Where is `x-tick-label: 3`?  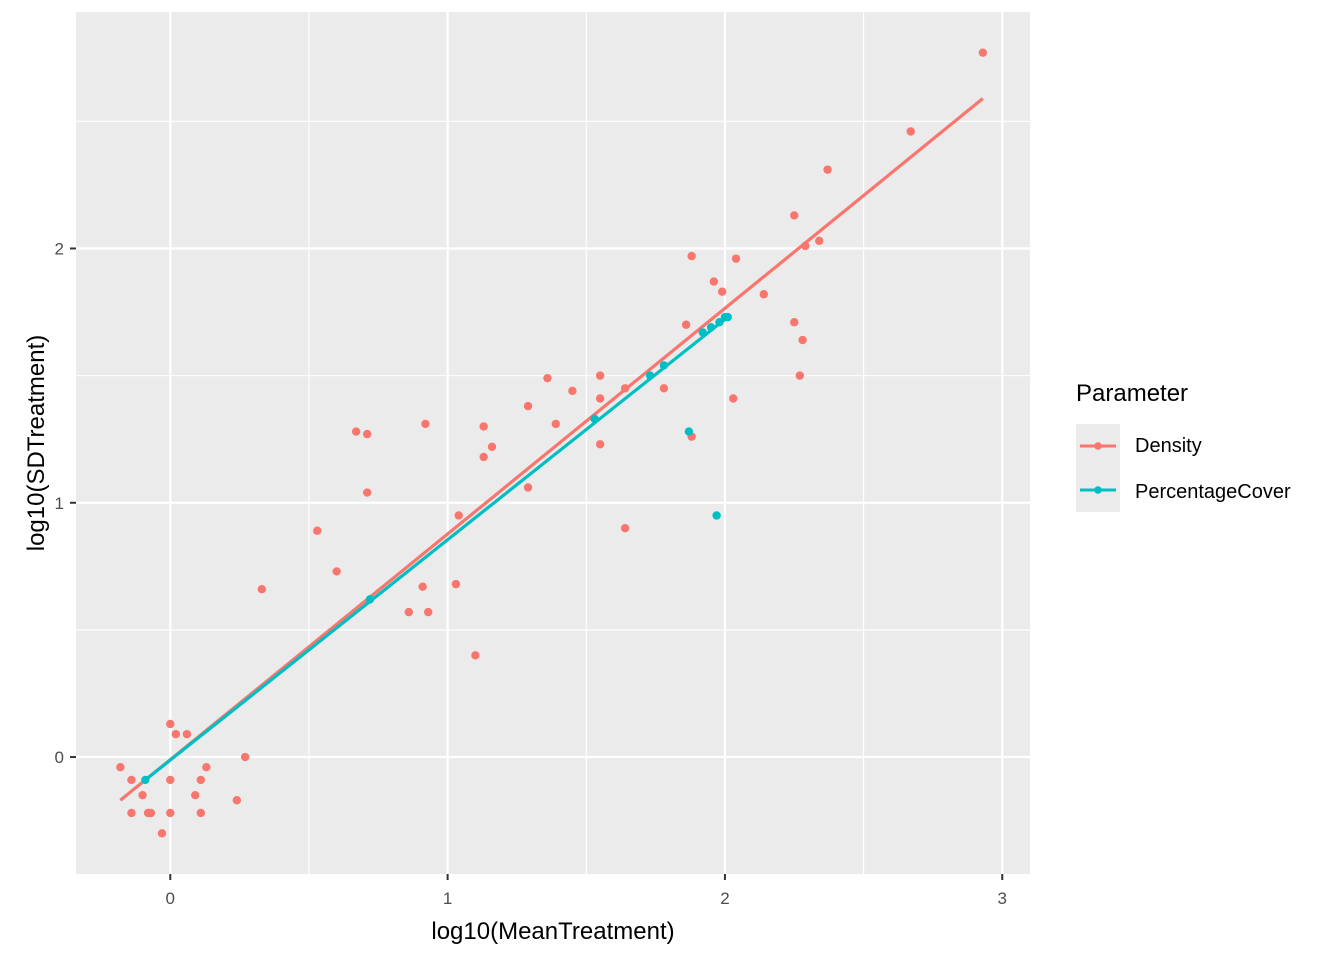 x-tick-label: 3 is located at coordinates (1002, 898).